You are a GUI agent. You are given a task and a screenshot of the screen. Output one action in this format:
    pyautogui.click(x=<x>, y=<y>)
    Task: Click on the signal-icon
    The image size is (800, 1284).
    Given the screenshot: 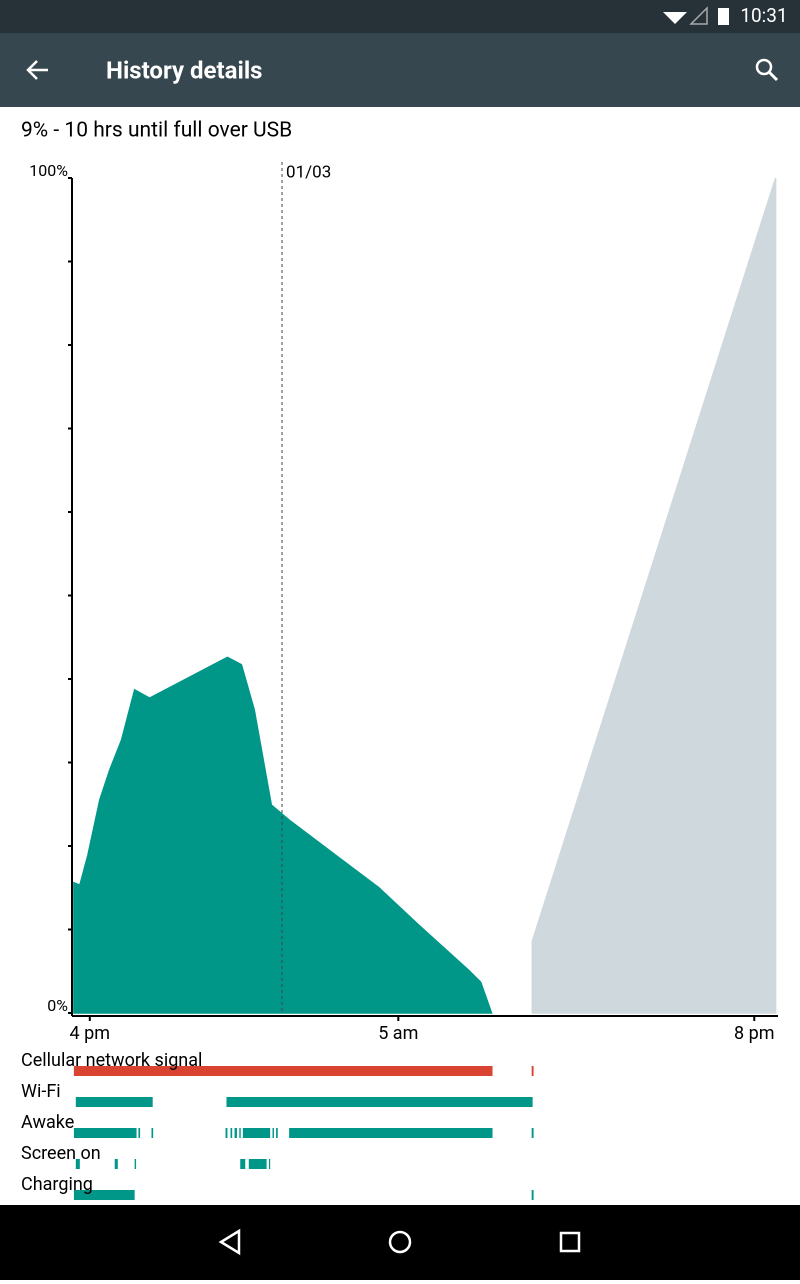 What is the action you would take?
    pyautogui.click(x=698, y=15)
    